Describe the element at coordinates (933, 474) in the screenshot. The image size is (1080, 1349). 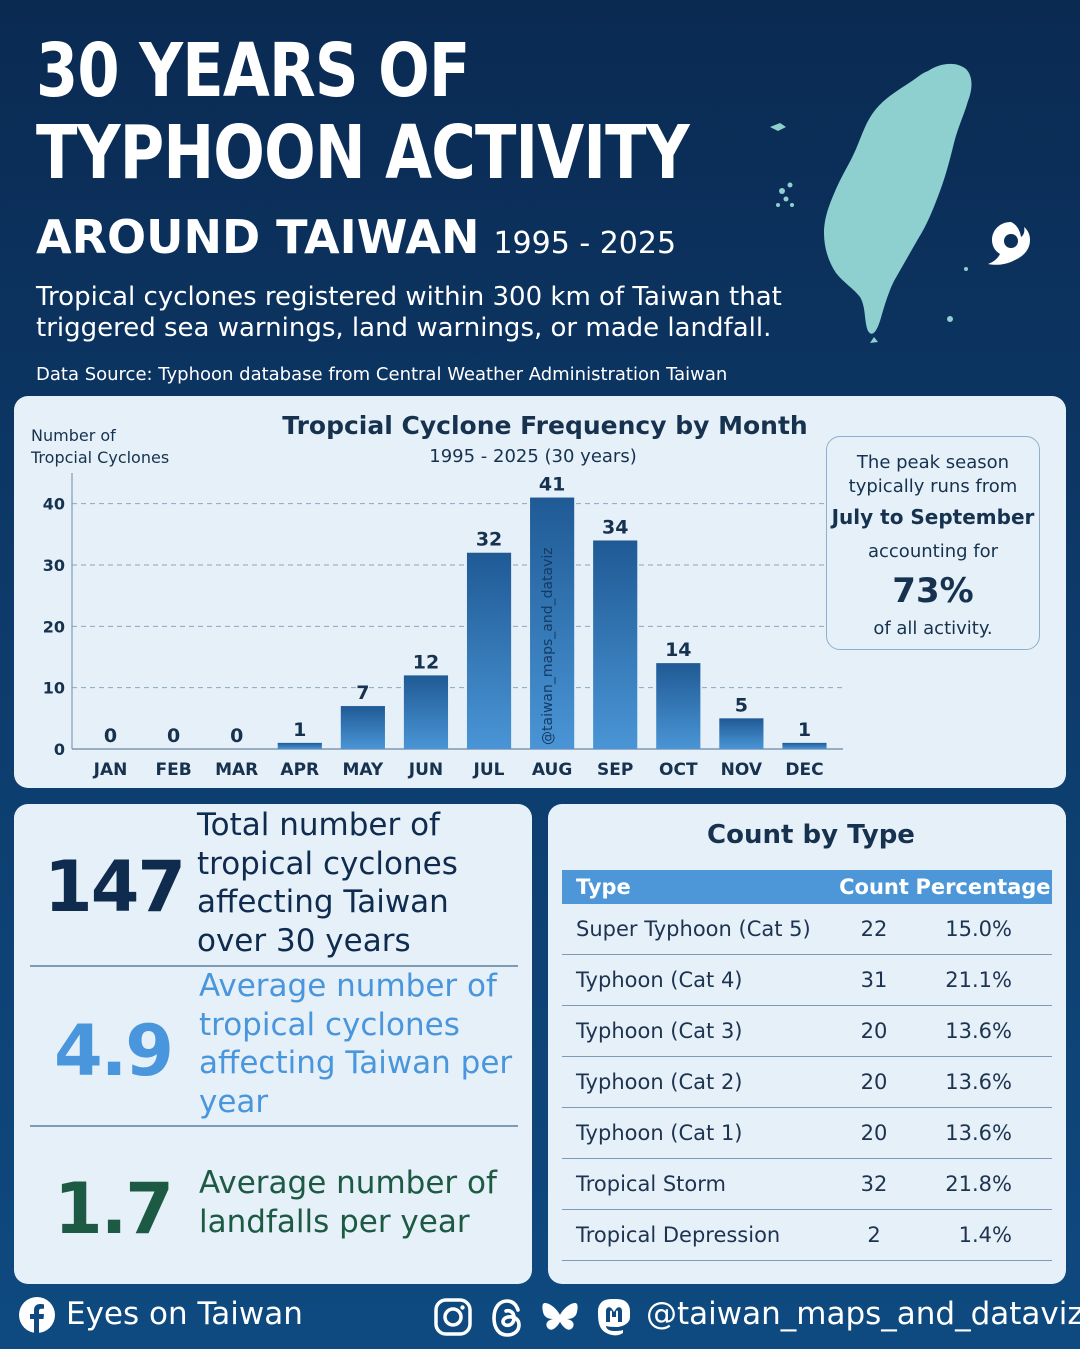
I see `callout-line-1: The peak season typically runs from` at that location.